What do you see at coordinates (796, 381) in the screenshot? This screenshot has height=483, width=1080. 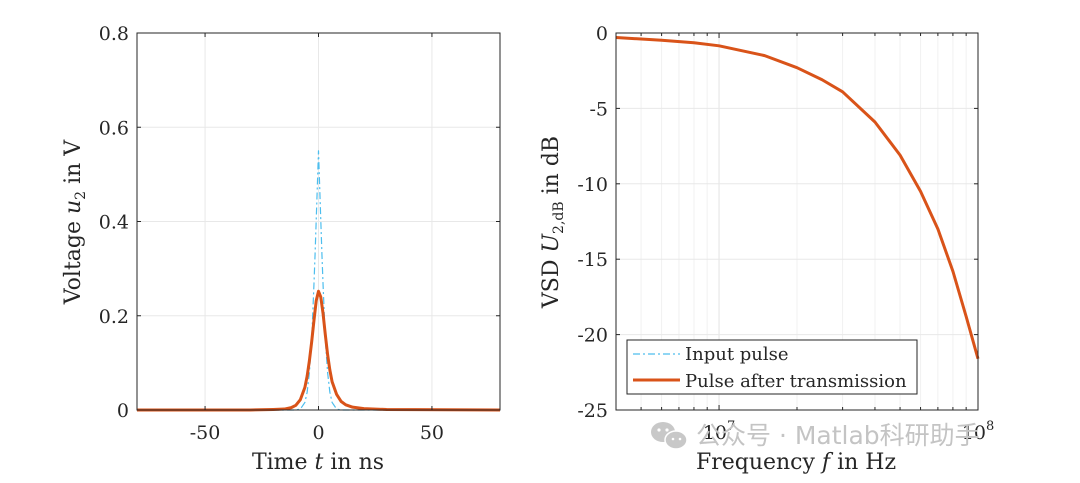 I see `legend-label-pulse-after-transmission: Pulse after transmission` at bounding box center [796, 381].